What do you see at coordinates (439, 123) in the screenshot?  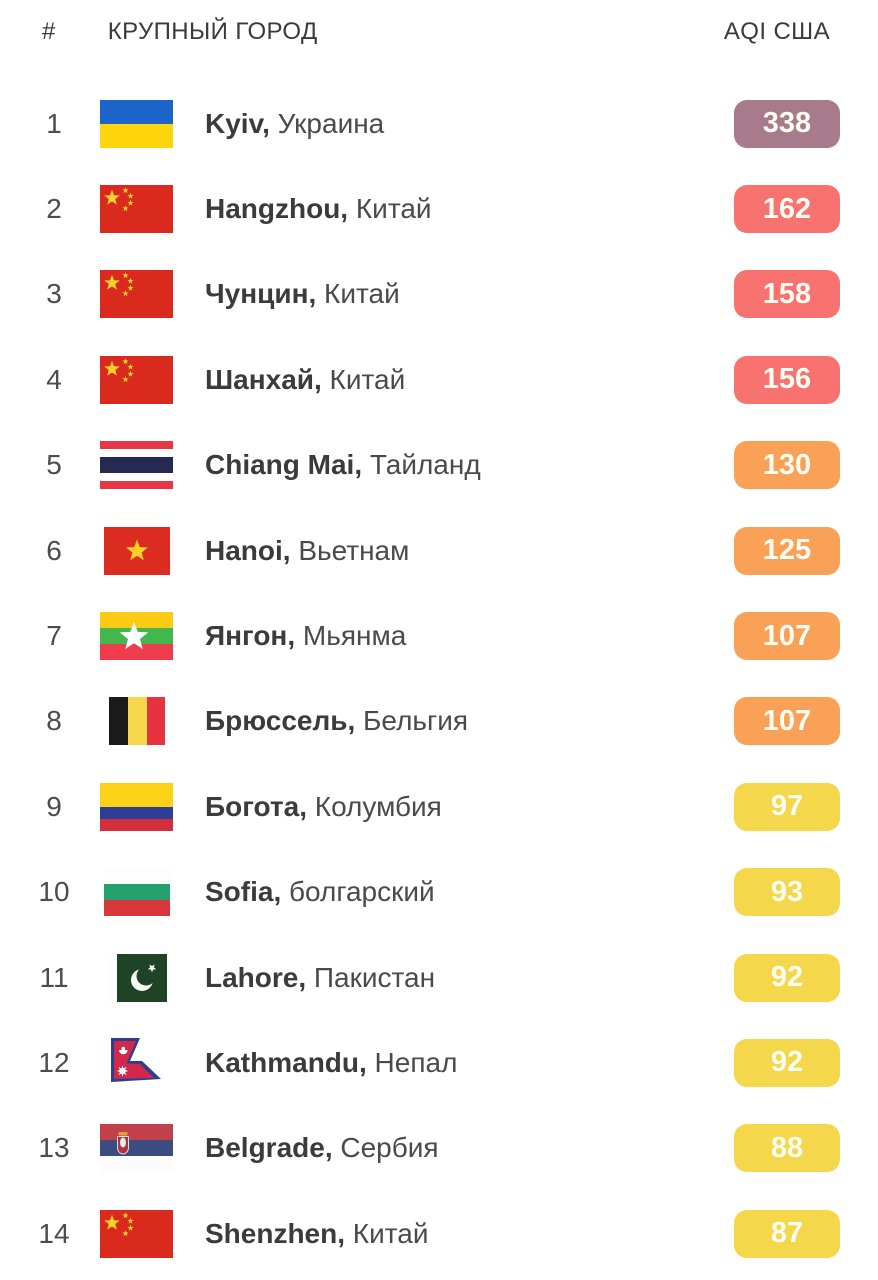 I see `city-ranking-row: 1 Kyiv, Украина 338` at bounding box center [439, 123].